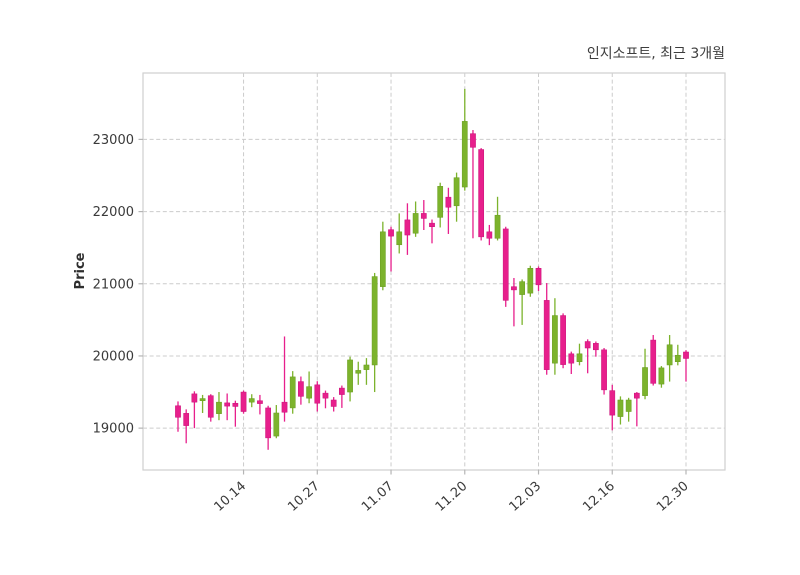 This screenshot has width=800, height=575. I want to click on x-tick-label: 12.30, so click(673, 497).